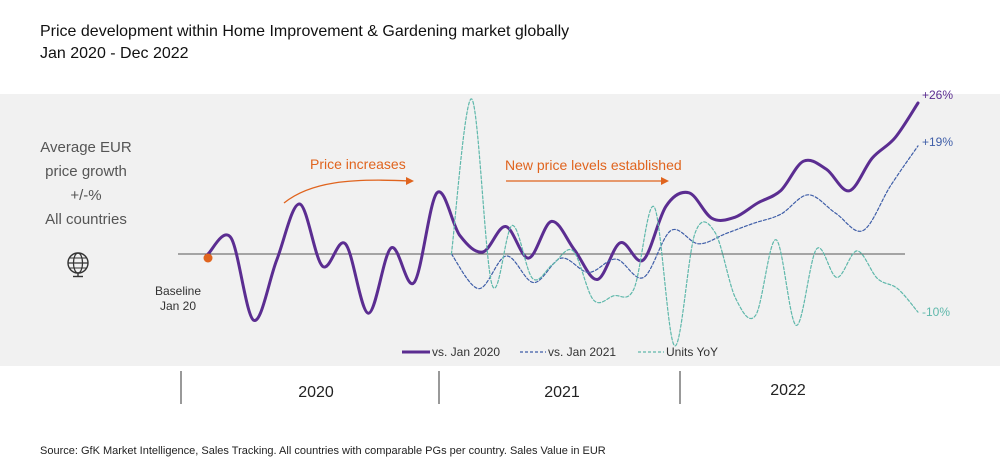  Describe the element at coordinates (358, 164) in the screenshot. I see `annotation-price-increases: Price increases` at that location.